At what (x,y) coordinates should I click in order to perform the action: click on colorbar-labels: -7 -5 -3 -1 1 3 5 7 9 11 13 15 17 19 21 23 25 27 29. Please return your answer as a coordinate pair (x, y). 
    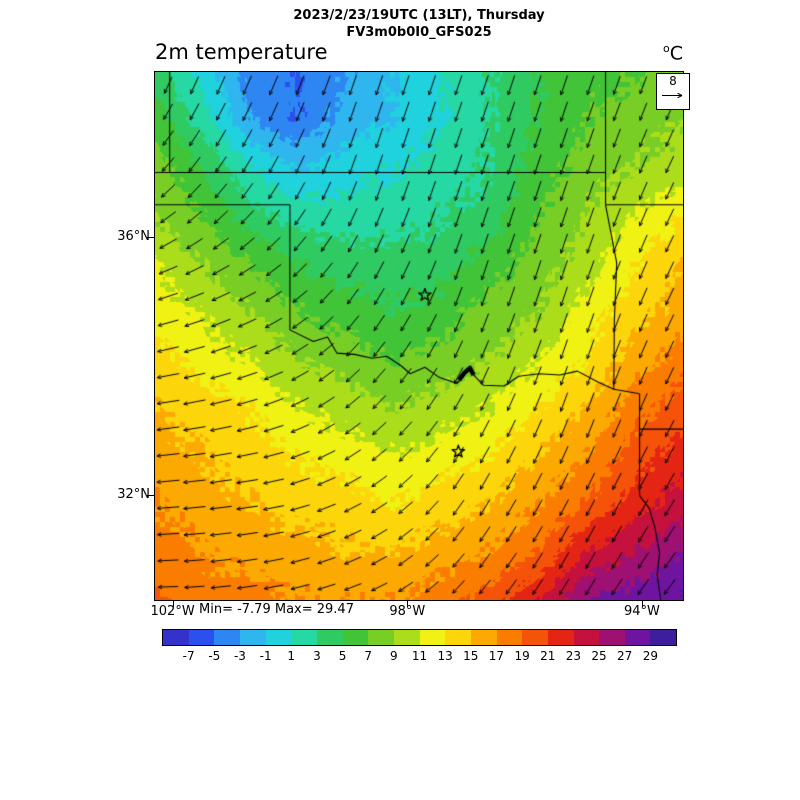
    Looking at the image, I should click on (400, 657).